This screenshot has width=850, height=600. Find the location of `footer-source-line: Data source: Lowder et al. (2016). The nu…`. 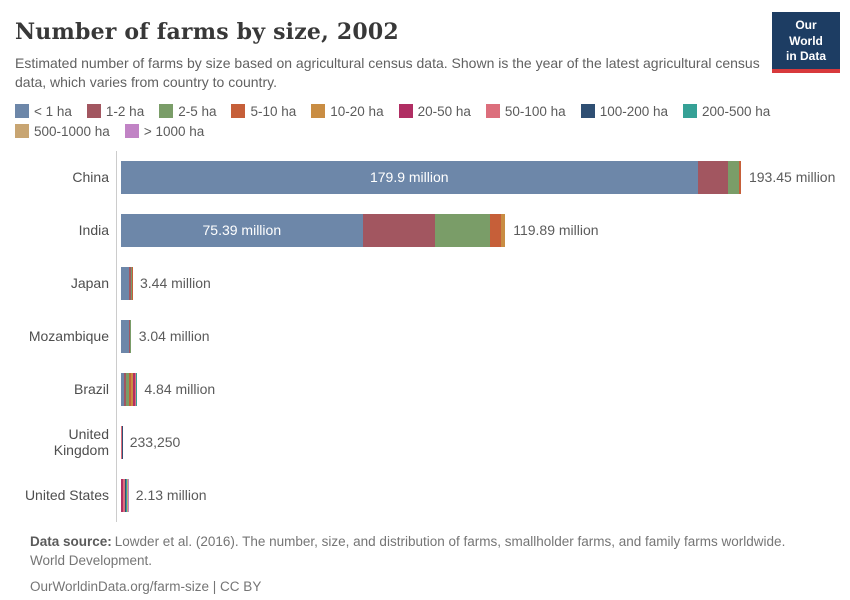

footer-source-line: Data source: Lowder et al. (2016). The nu… is located at coordinates (425, 551).